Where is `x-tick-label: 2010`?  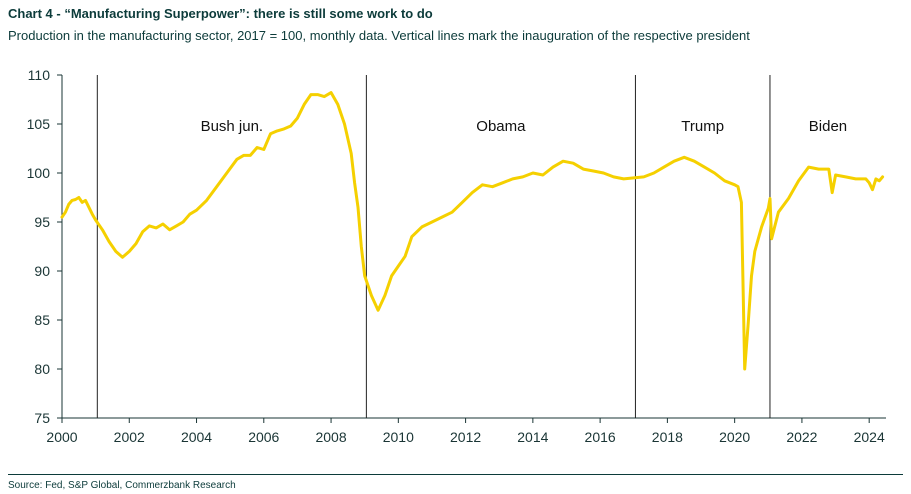 x-tick-label: 2010 is located at coordinates (398, 437).